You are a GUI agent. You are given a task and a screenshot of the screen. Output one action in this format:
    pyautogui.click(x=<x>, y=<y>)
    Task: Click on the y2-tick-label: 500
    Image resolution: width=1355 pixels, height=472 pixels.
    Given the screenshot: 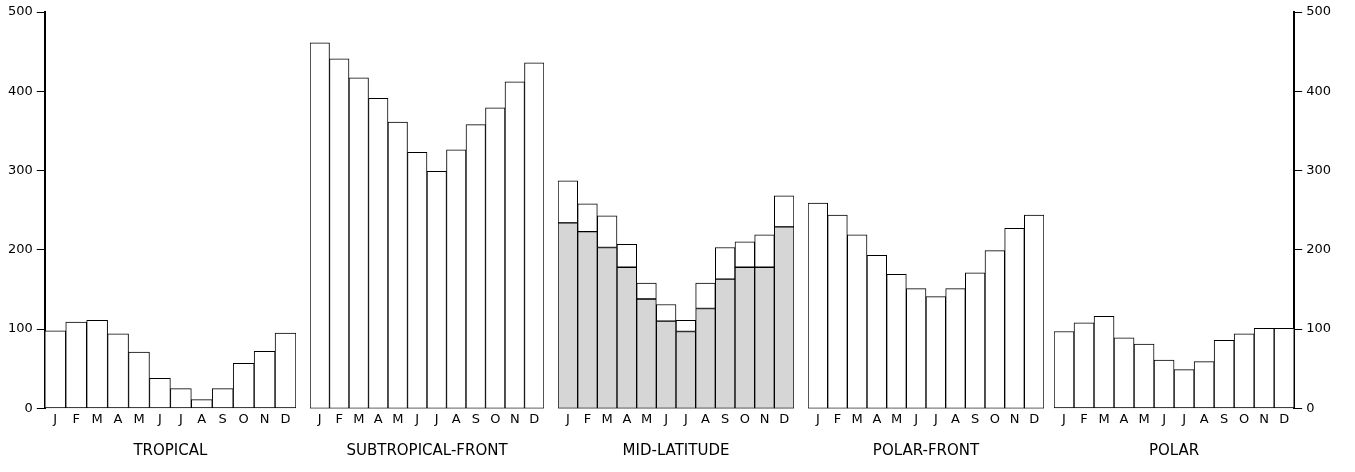 What is the action you would take?
    pyautogui.click(x=1319, y=11)
    